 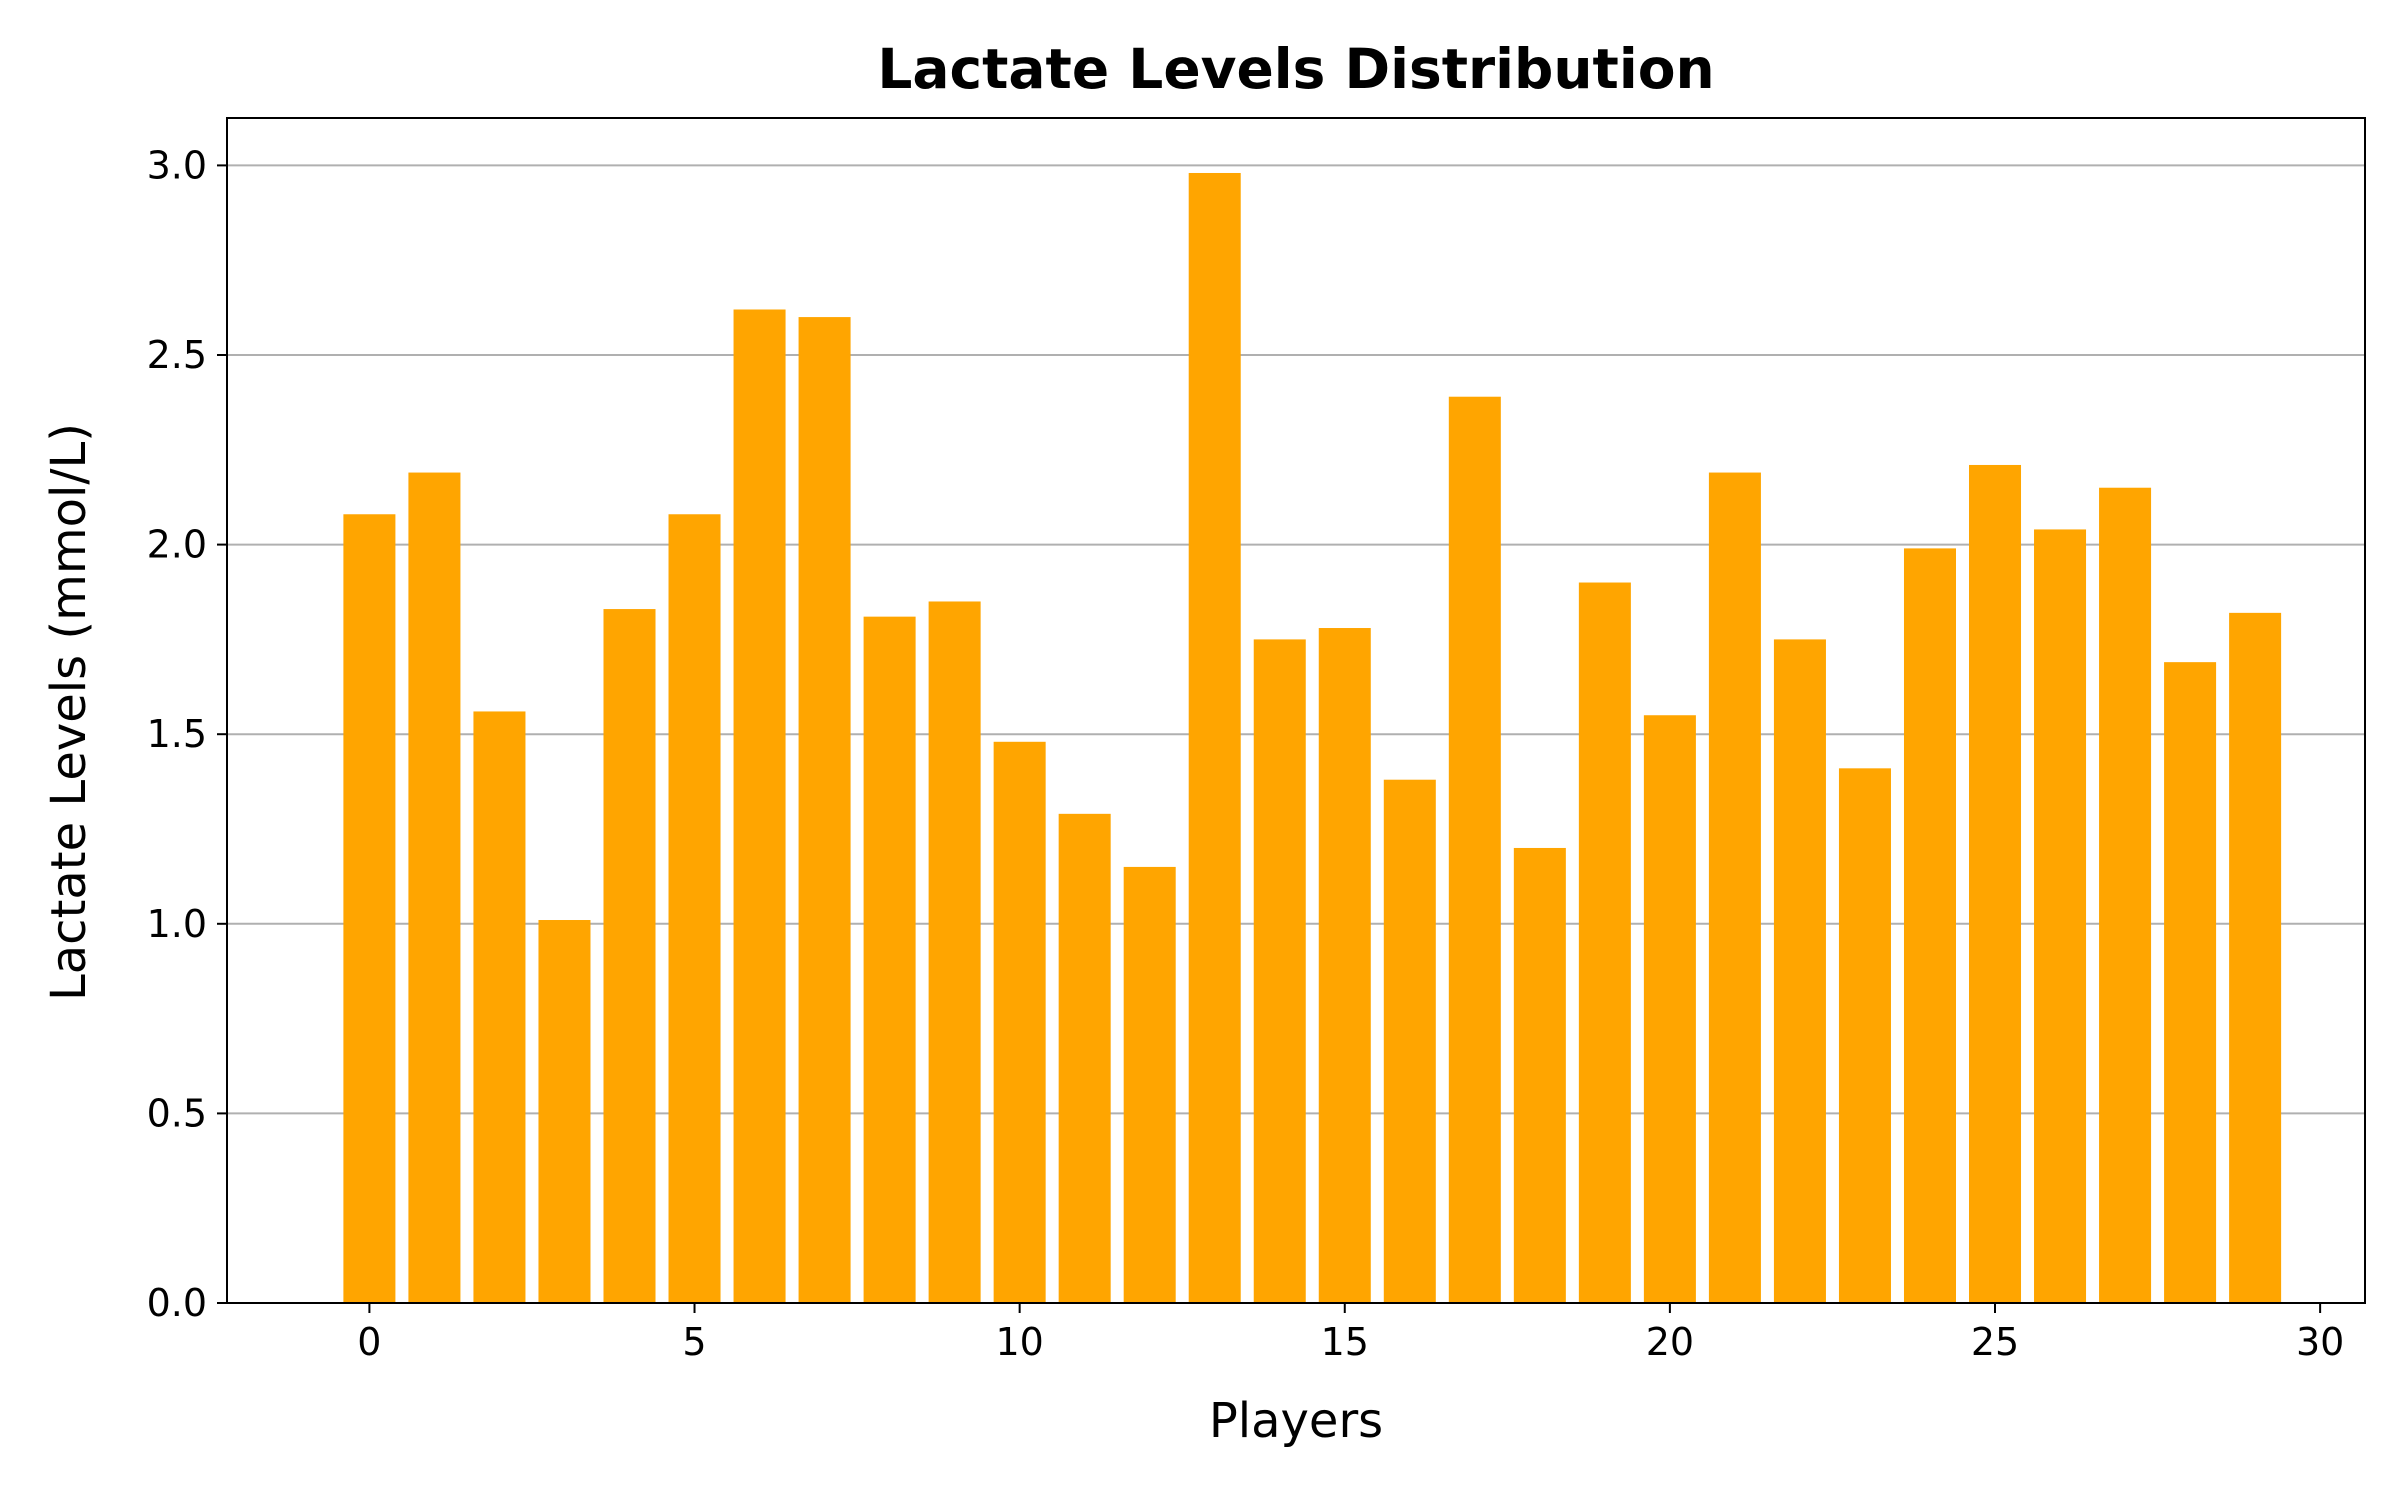 I want to click on y-tick-label-3: 1.5, so click(x=177, y=734).